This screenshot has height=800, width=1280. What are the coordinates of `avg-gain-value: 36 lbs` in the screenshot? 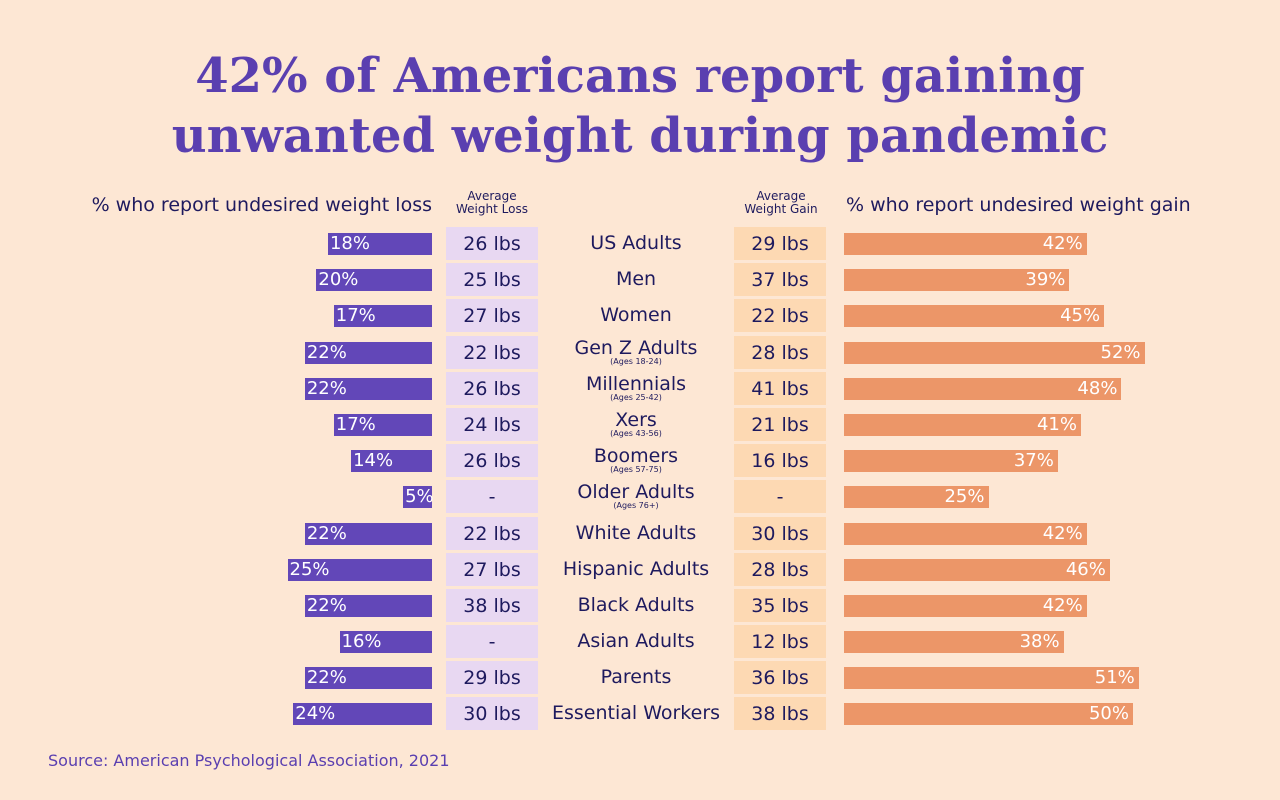 It's located at (780, 678).